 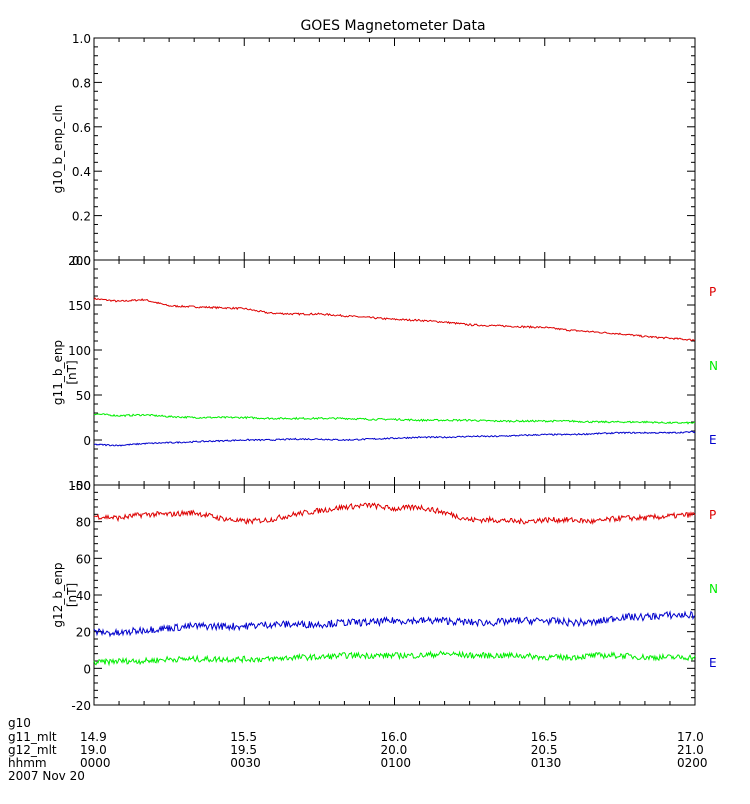 I want to click on ytick-label-1-5: 200, so click(x=79, y=261).